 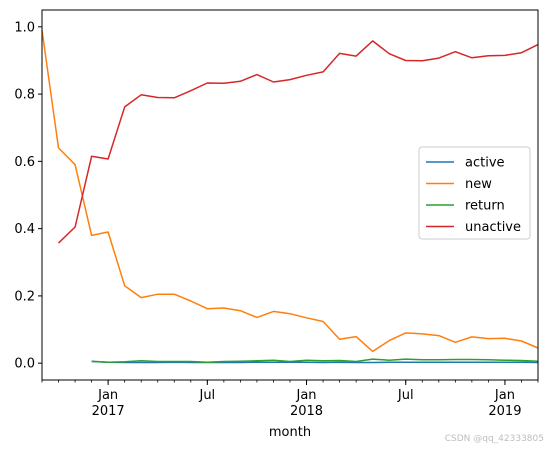 What do you see at coordinates (494, 439) in the screenshot?
I see `watermark: CSDN @qq_42333805` at bounding box center [494, 439].